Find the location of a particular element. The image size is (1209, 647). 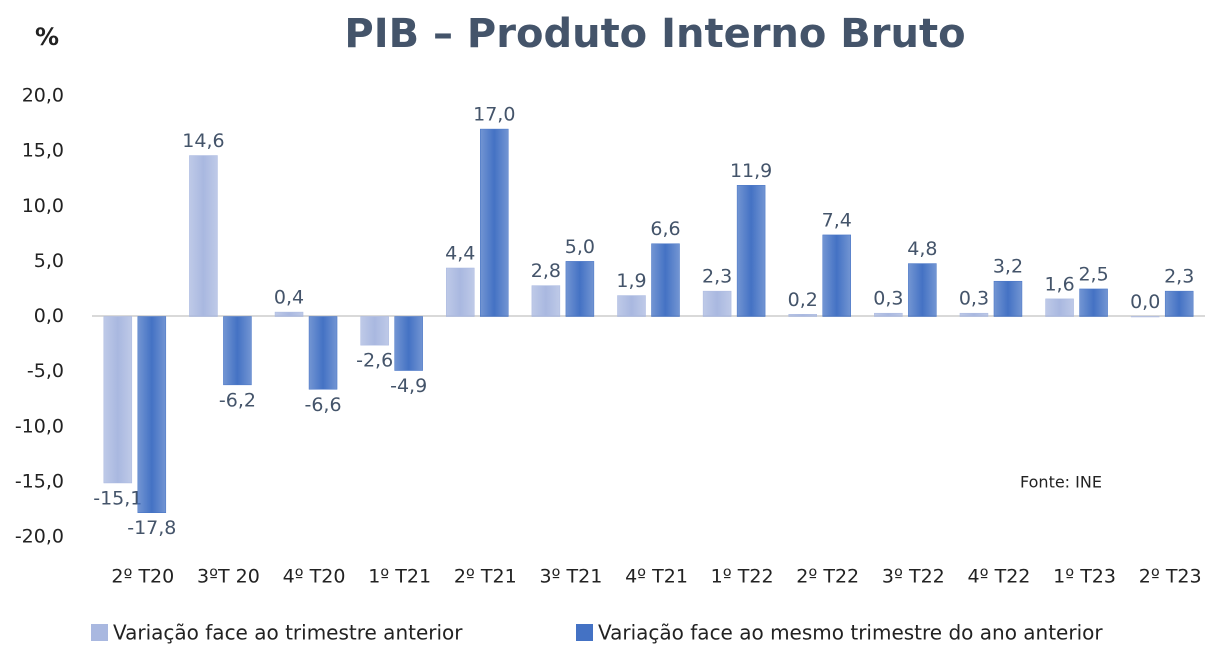

data-label: 4,4 is located at coordinates (460, 253).